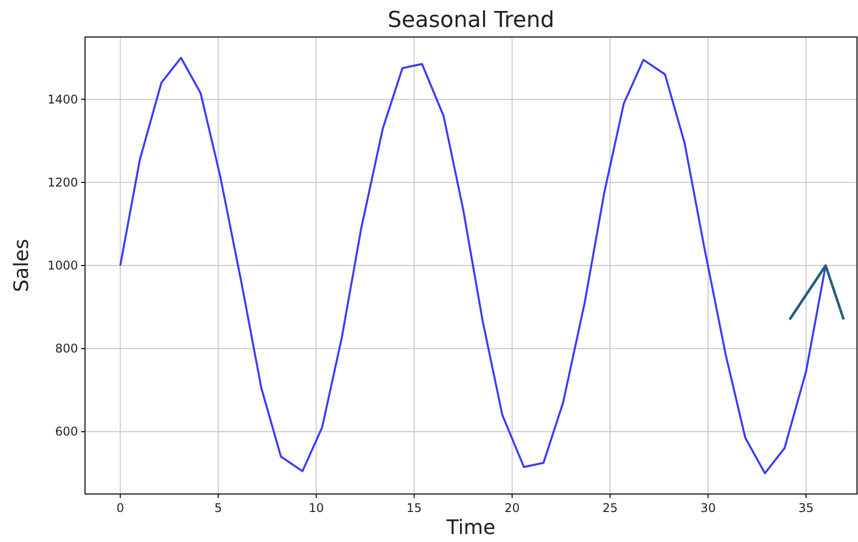  What do you see at coordinates (806, 508) in the screenshot?
I see `x-tick-label: 35` at bounding box center [806, 508].